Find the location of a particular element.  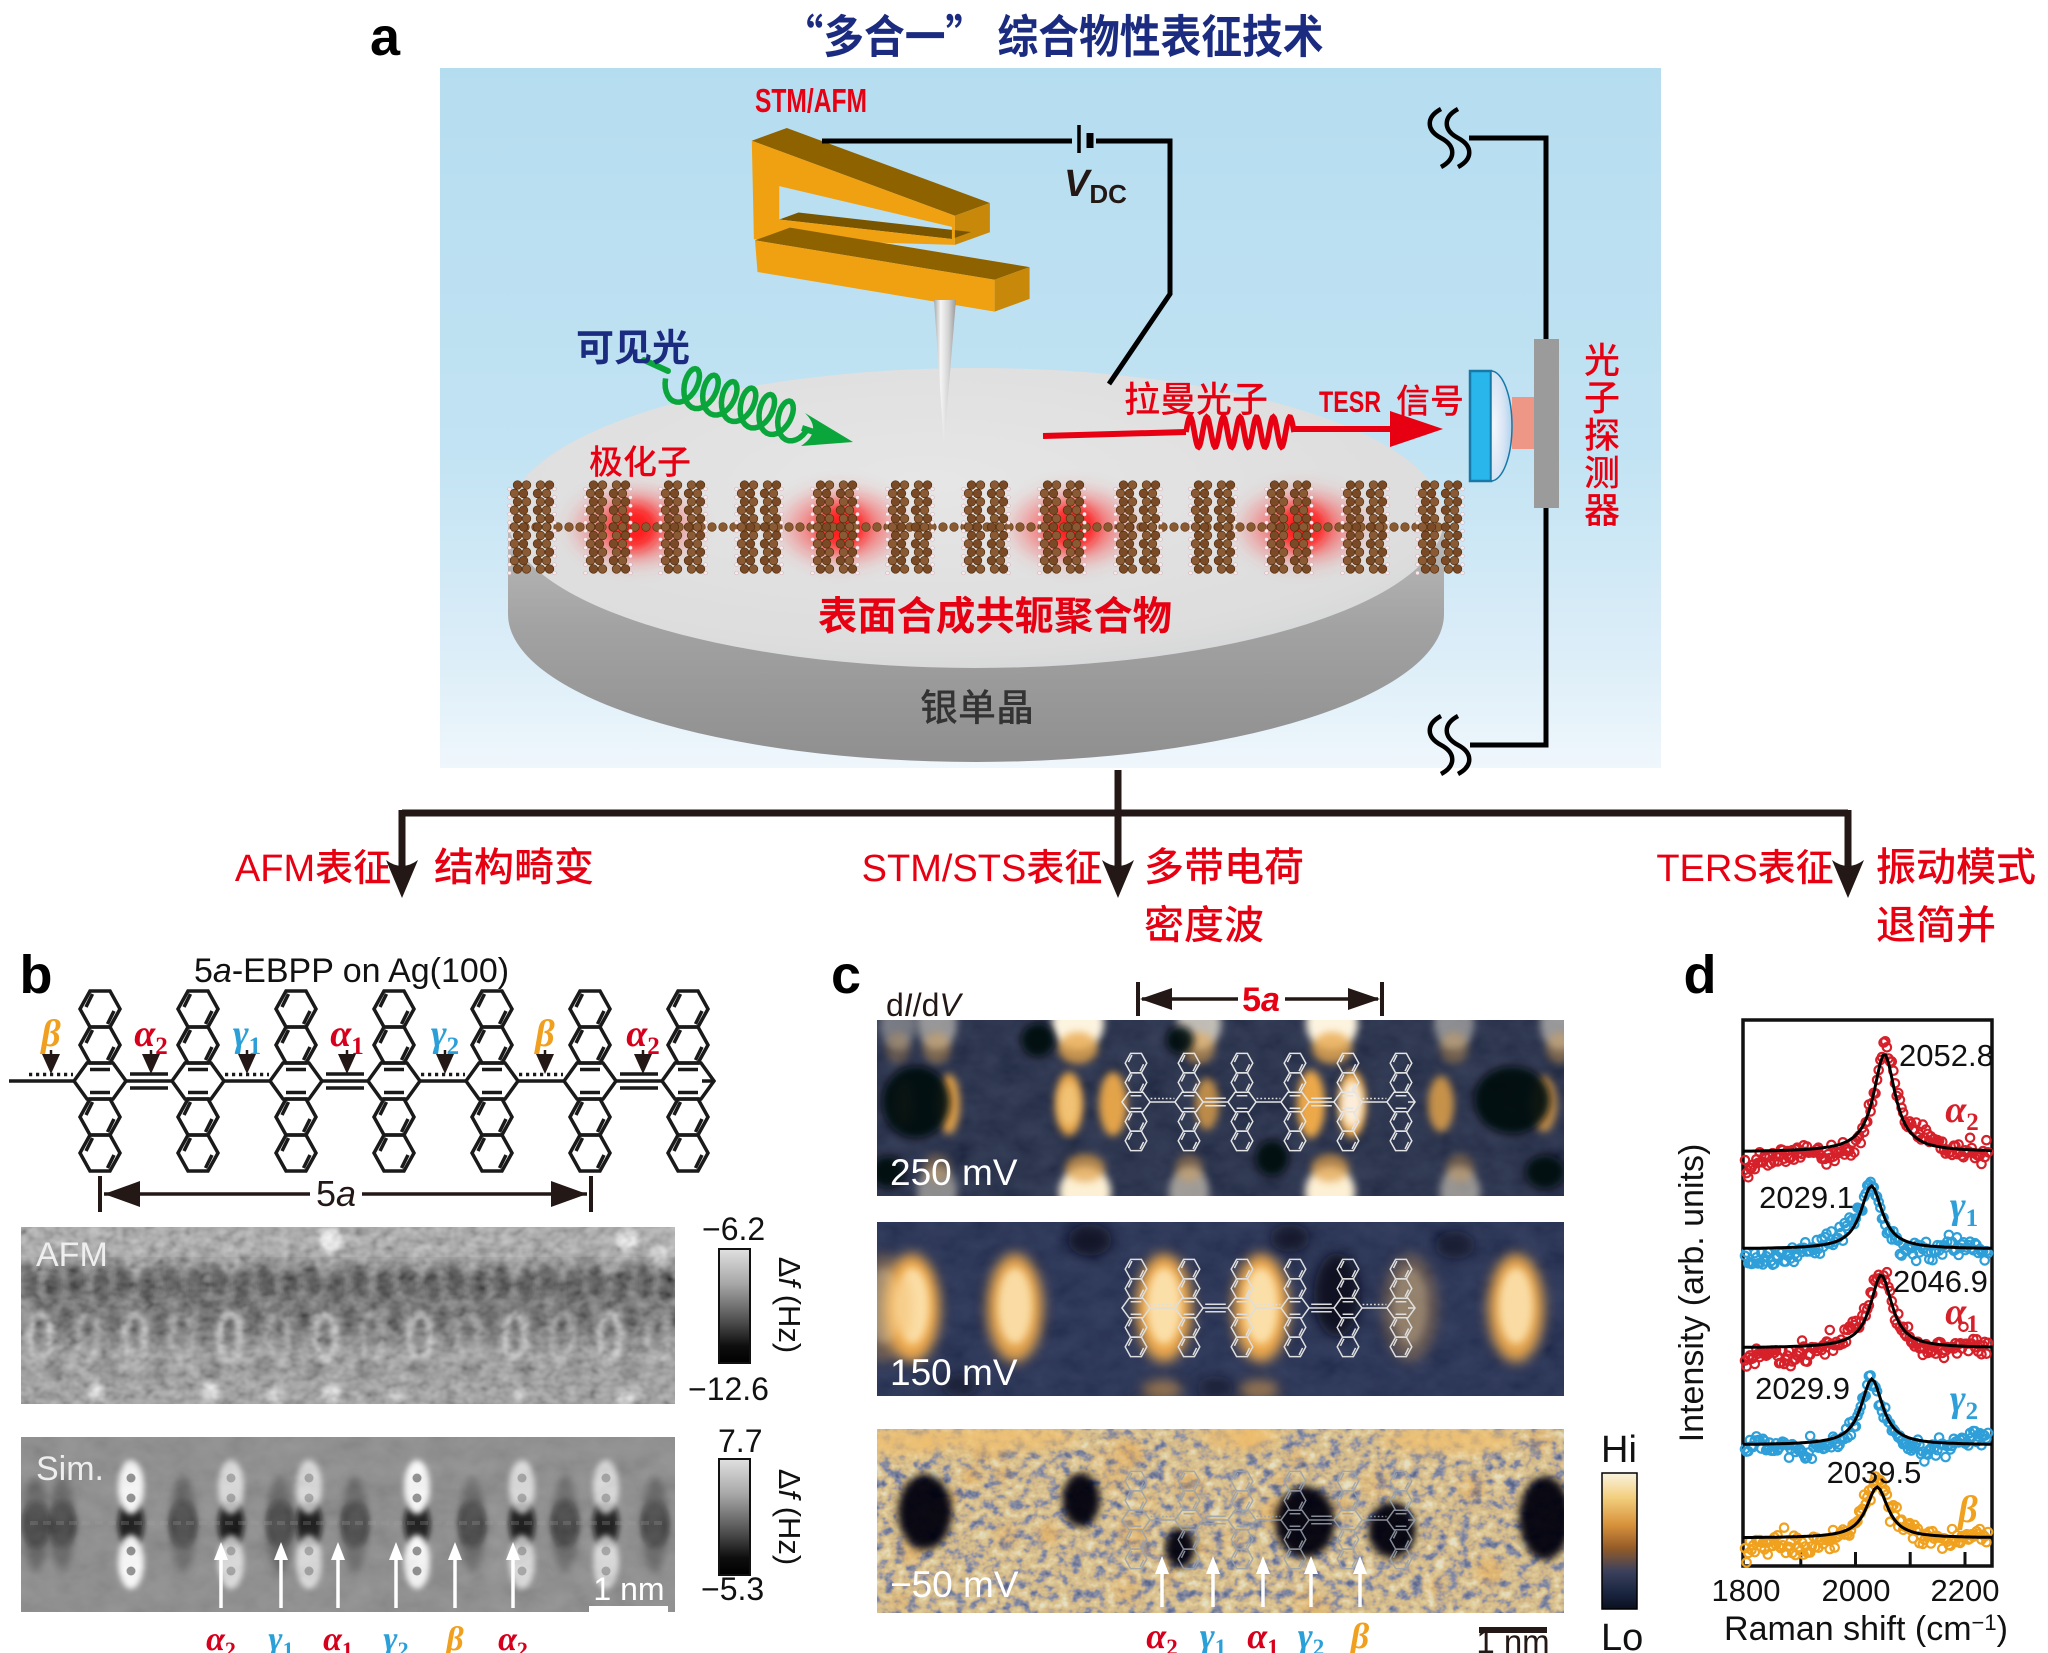

svg-text: c is located at coordinates (846, 975).